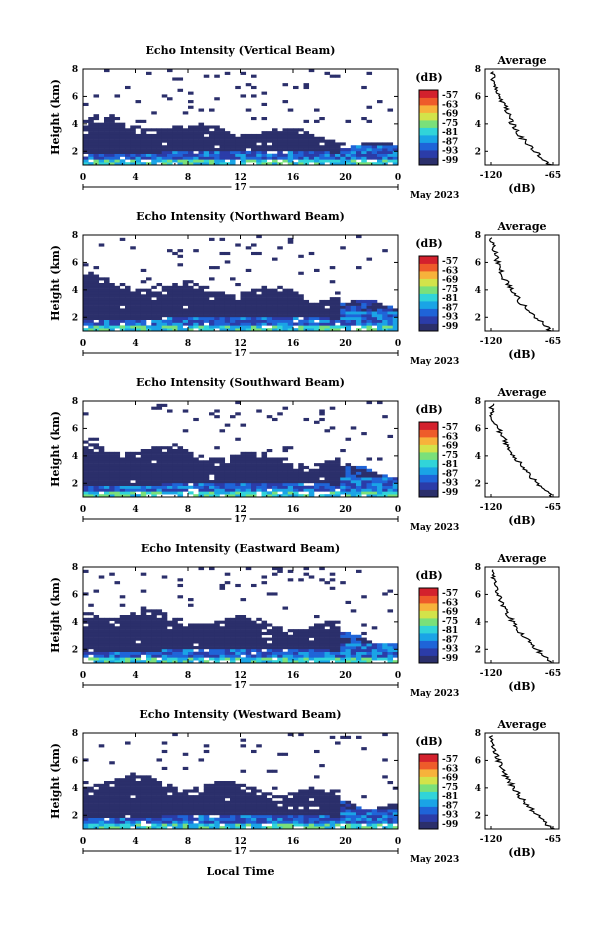 Image resolution: width=613 pixels, height=929 pixels. I want to click on colorbar-tick-label: -99, so click(450, 161).